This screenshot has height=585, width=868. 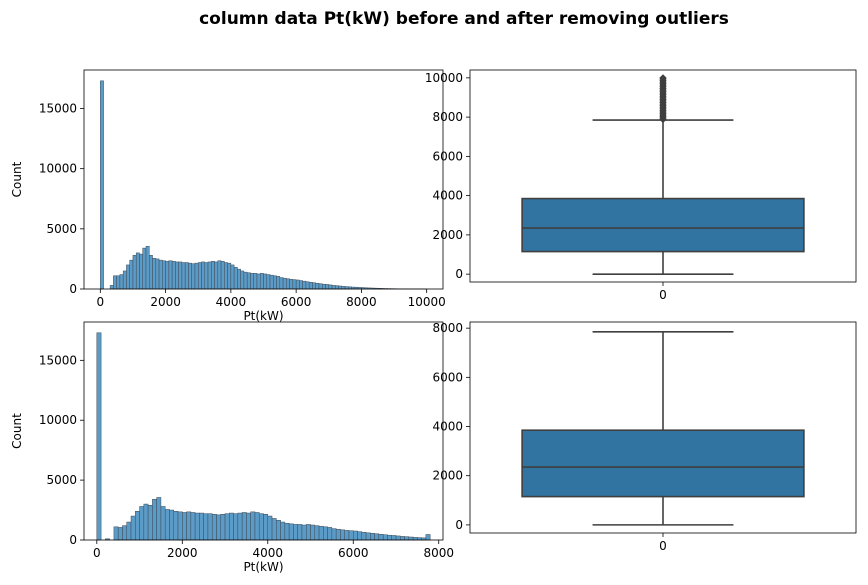 I want to click on x-tick-label: 2000, so click(x=165, y=302).